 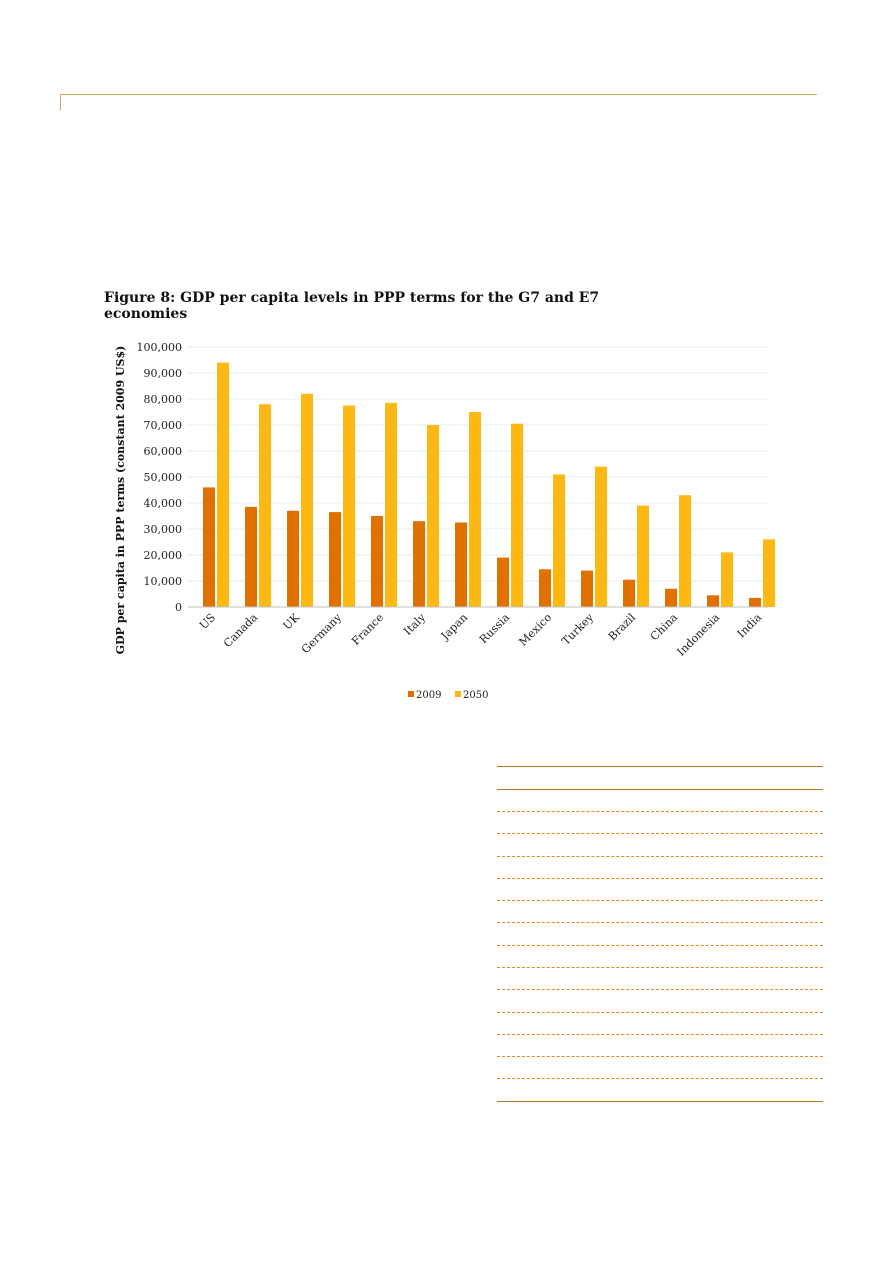 I want to click on bar-2009-brazil, so click(x=629, y=593).